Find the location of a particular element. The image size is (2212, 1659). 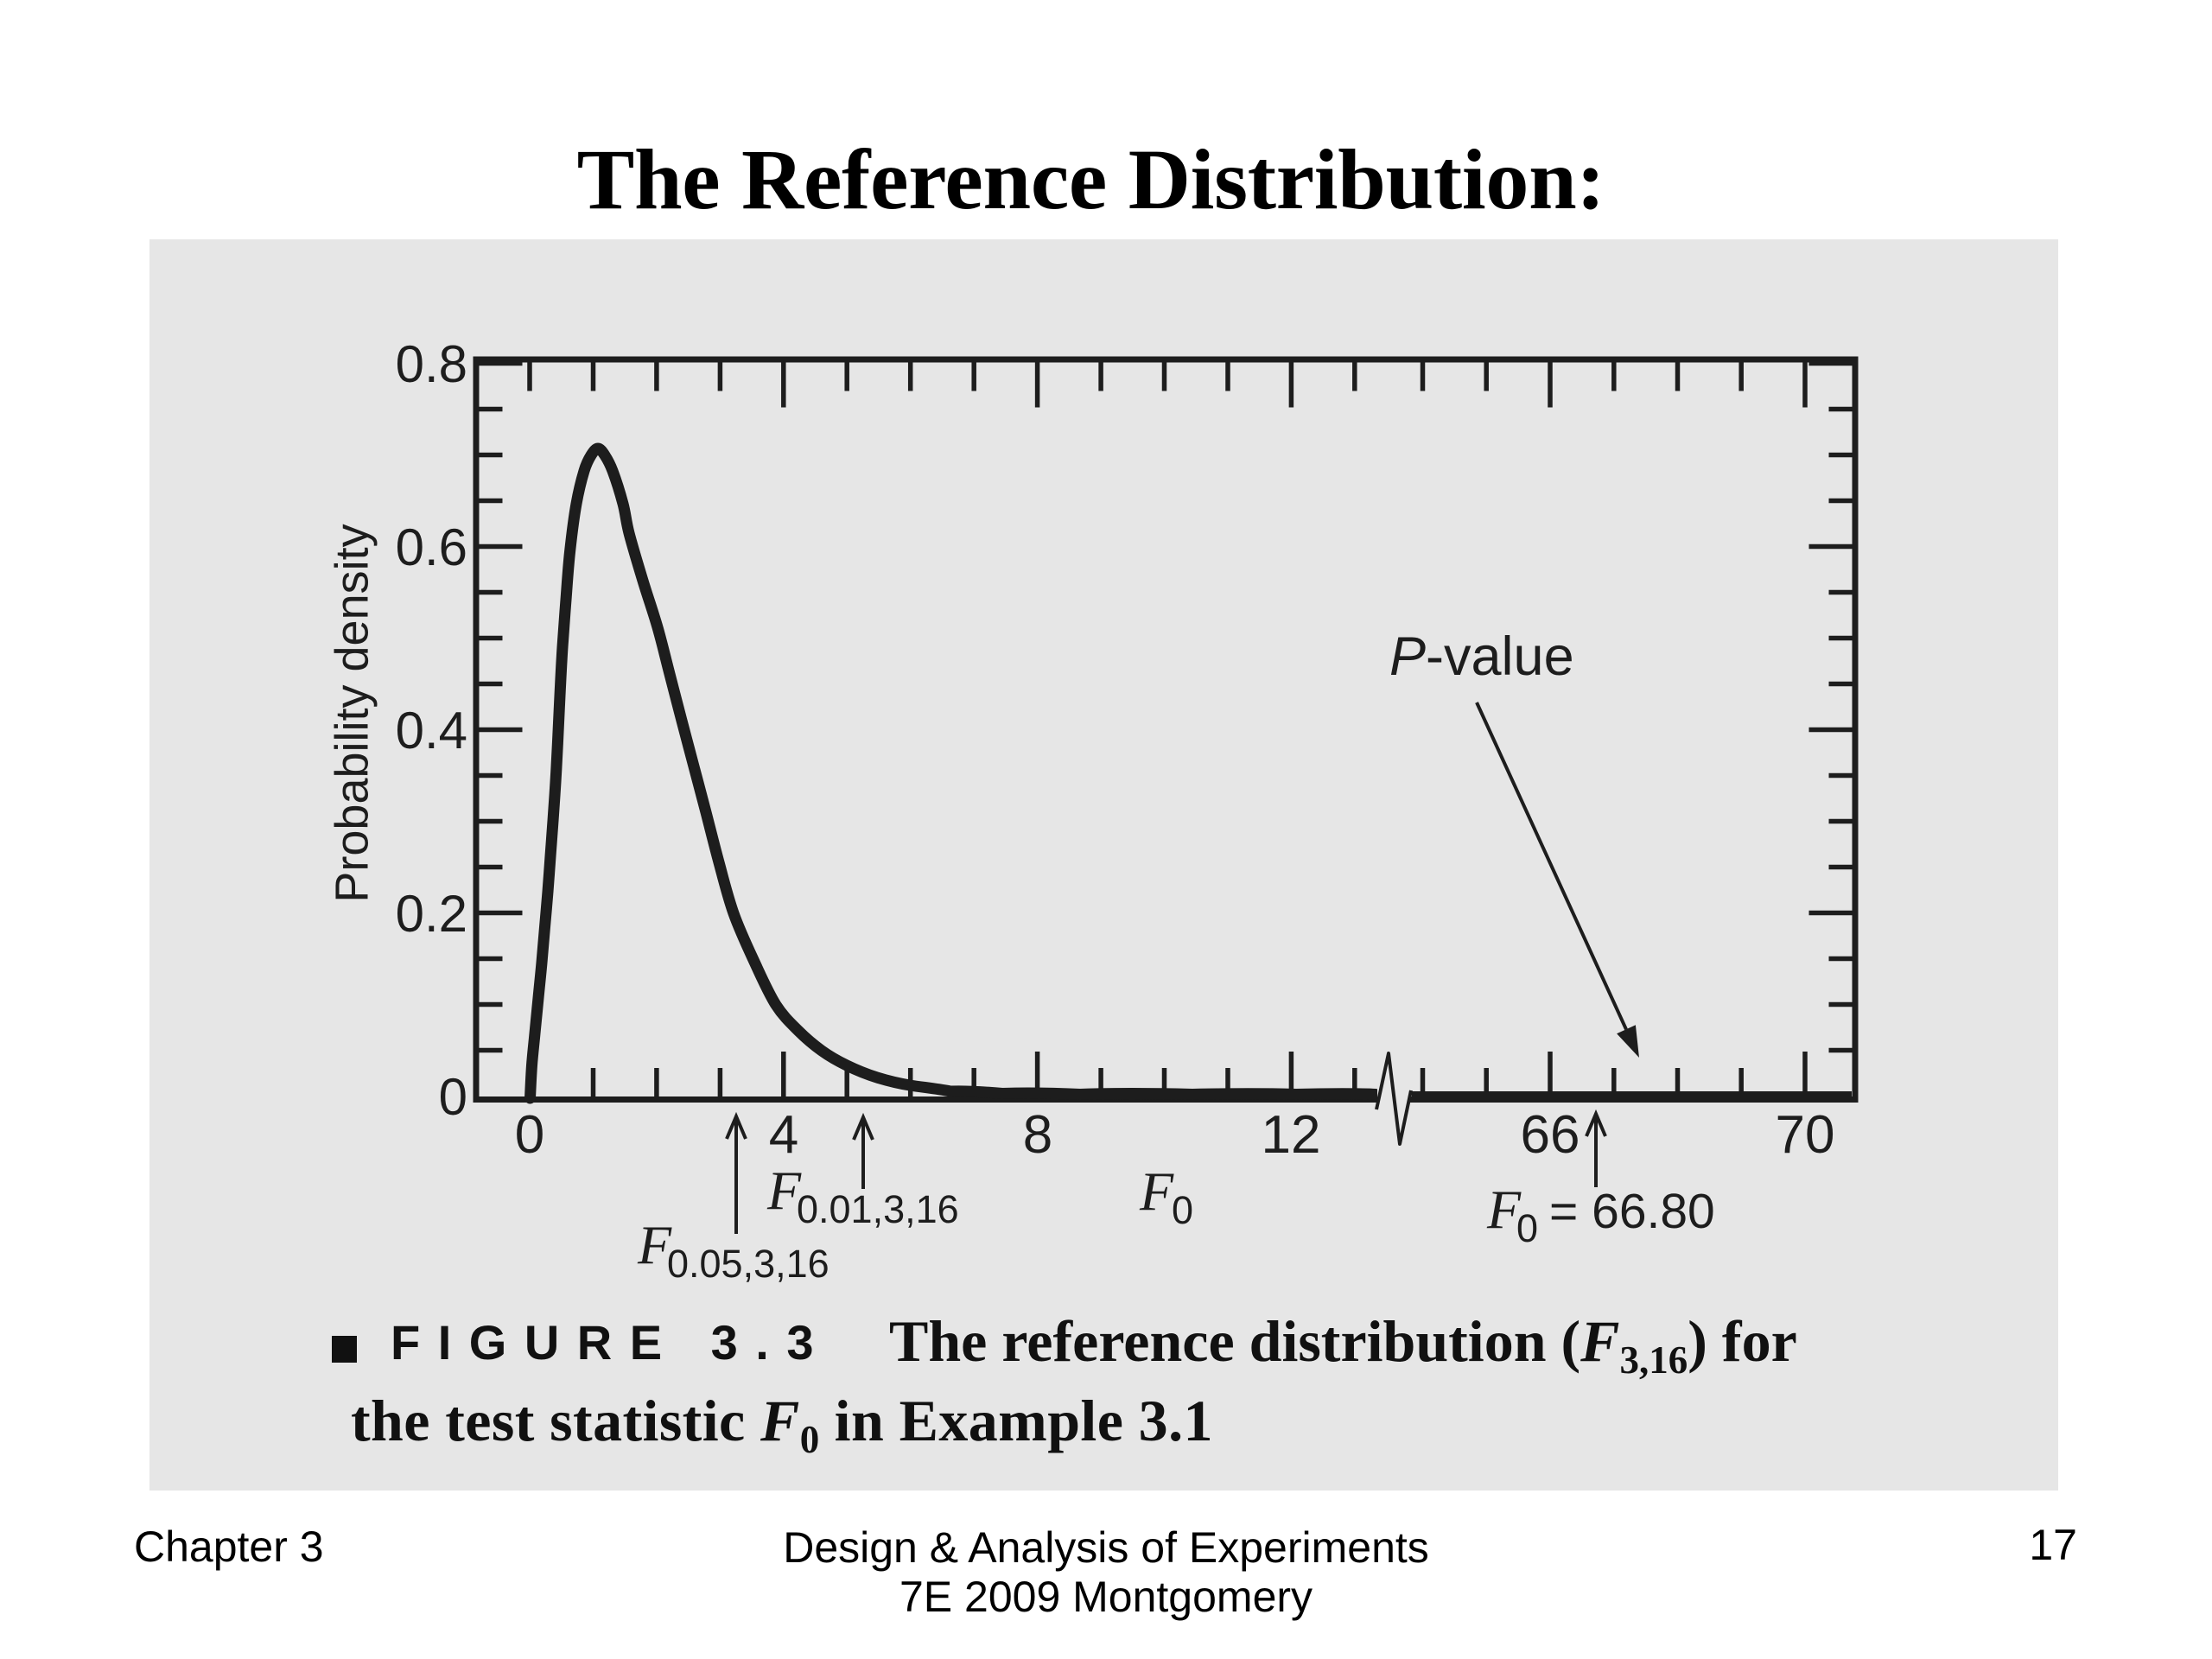

svg-text: 8 is located at coordinates (1037, 1135).